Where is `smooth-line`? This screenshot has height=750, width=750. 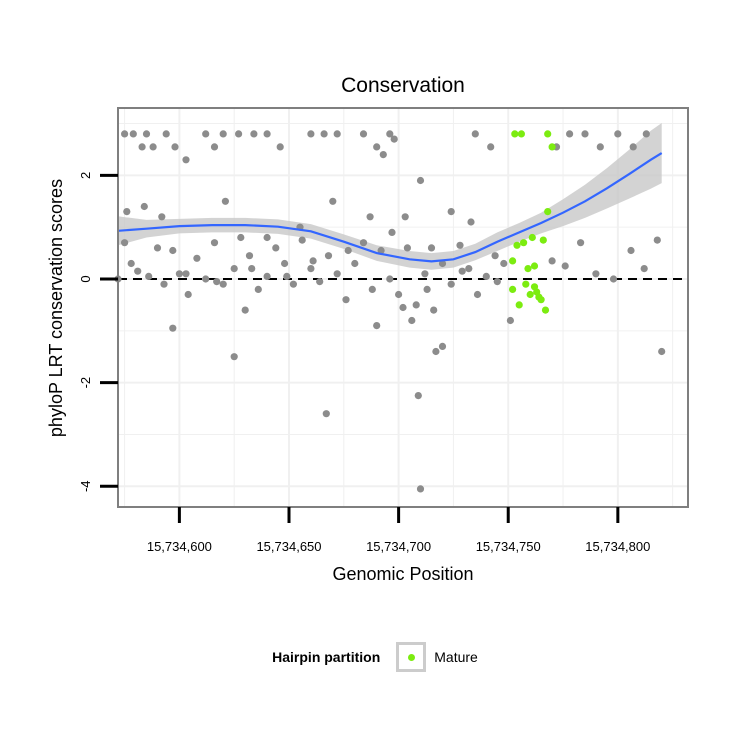 smooth-line is located at coordinates (390, 207).